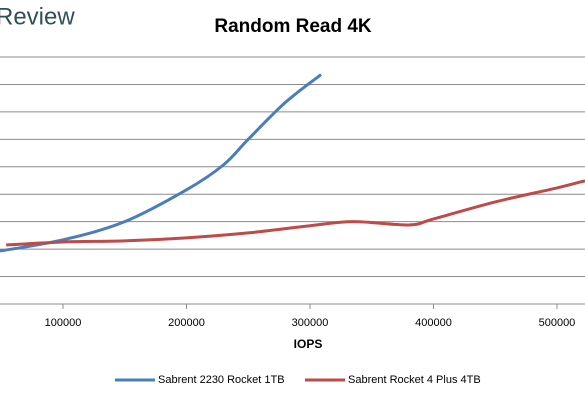 This screenshot has height=401, width=585. I want to click on x-tick-label: 300000, so click(310, 323).